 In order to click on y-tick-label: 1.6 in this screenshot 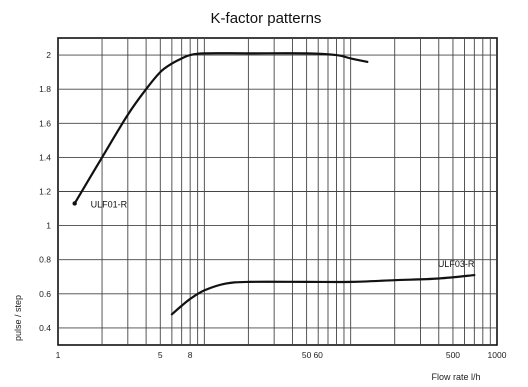, I will do `click(45, 123)`.